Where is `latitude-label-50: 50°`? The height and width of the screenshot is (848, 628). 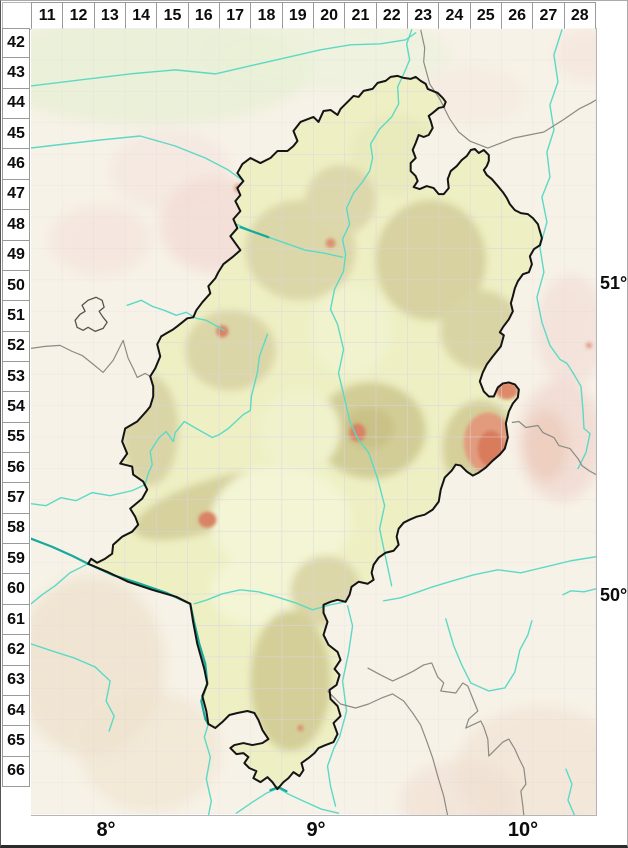
latitude-label-50: 50° is located at coordinates (614, 595).